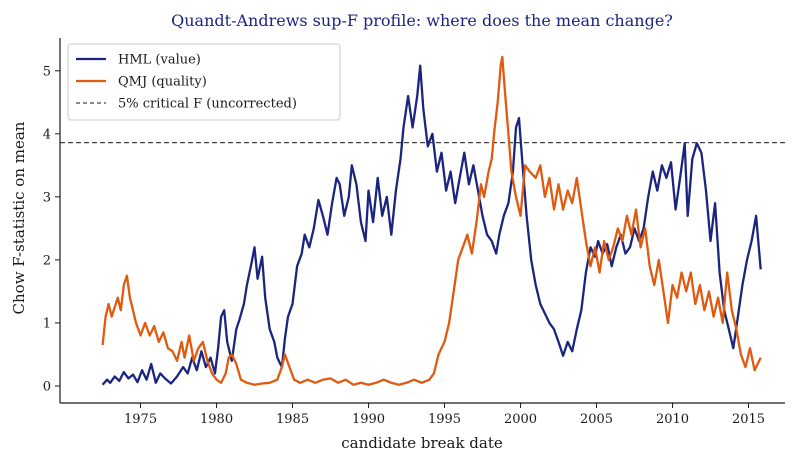 This screenshot has width=800, height=468. Describe the element at coordinates (162, 82) in the screenshot. I see `legend-label-1: QMJ (quality)` at that location.